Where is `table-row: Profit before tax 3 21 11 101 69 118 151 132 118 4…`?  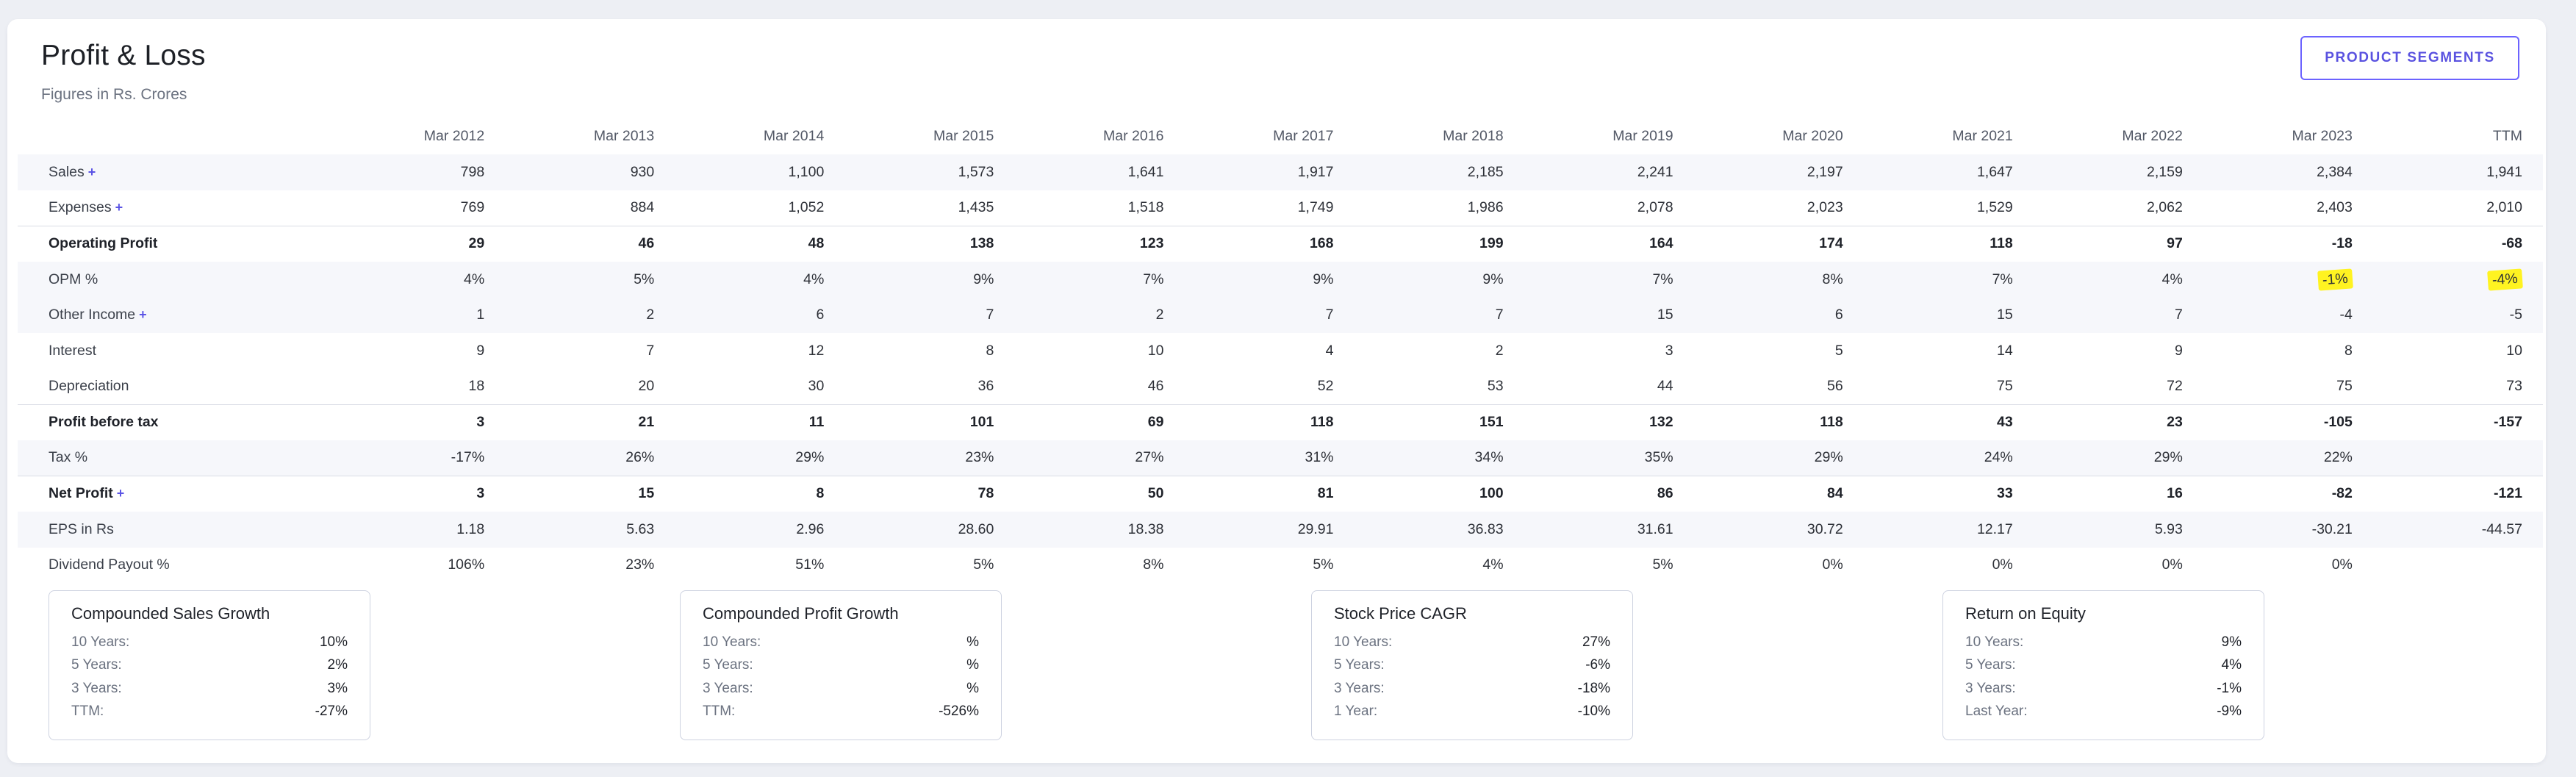
table-row: Profit before tax 3 21 11 101 69 118 151 132 118 4… is located at coordinates (1280, 422).